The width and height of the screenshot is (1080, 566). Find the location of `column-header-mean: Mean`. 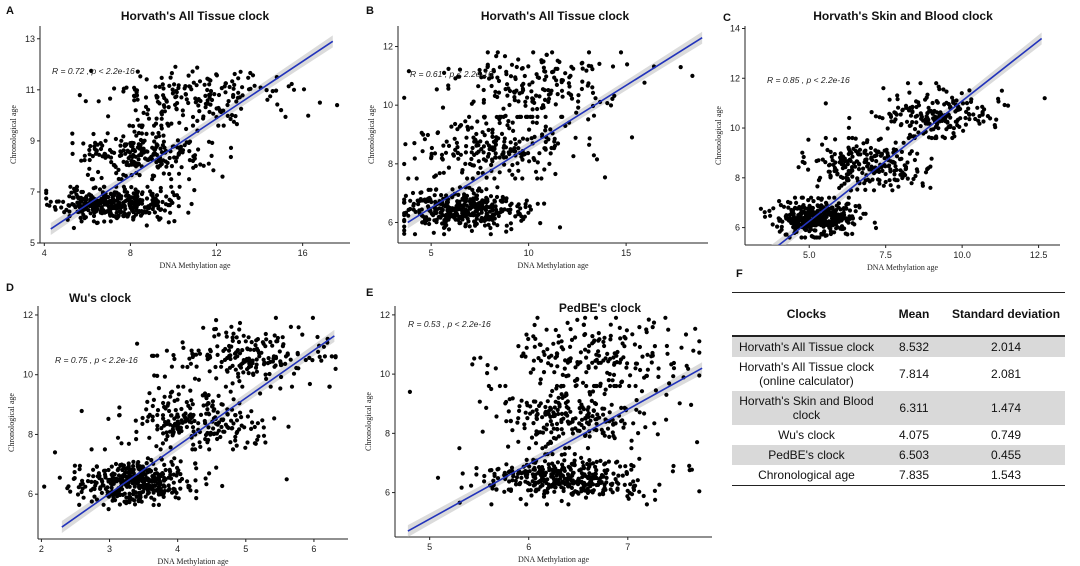

column-header-mean: Mean is located at coordinates (914, 314).